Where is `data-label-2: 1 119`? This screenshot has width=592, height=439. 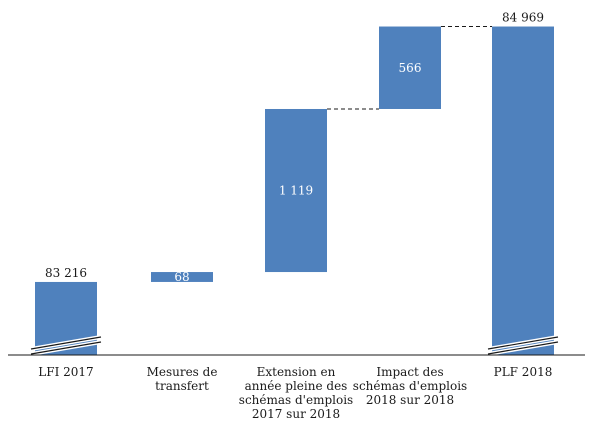 data-label-2: 1 119 is located at coordinates (296, 191).